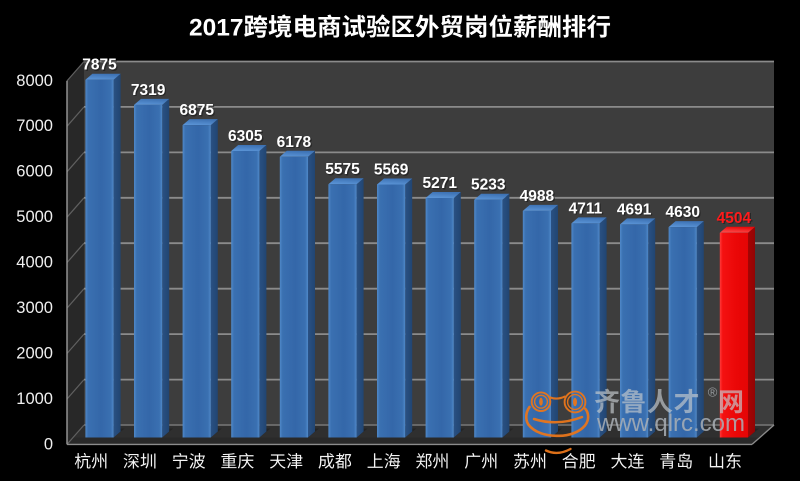 Image resolution: width=800 pixels, height=481 pixels. I want to click on svg-text: 8000, so click(34, 81).